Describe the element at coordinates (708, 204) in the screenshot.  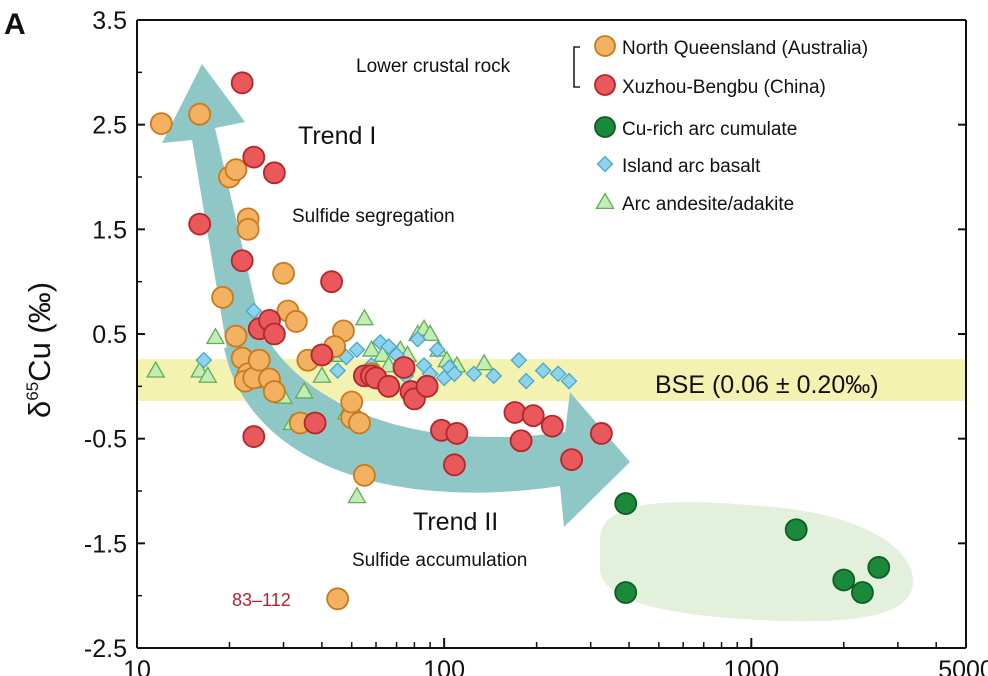
I see `legend-entry-4: Arc andesite/adakite` at that location.